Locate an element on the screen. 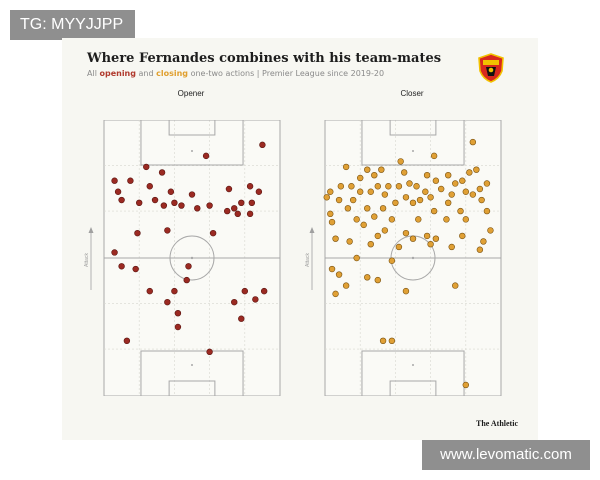 The width and height of the screenshot is (600, 480). bottom-six-yard-box is located at coordinates (192, 388).